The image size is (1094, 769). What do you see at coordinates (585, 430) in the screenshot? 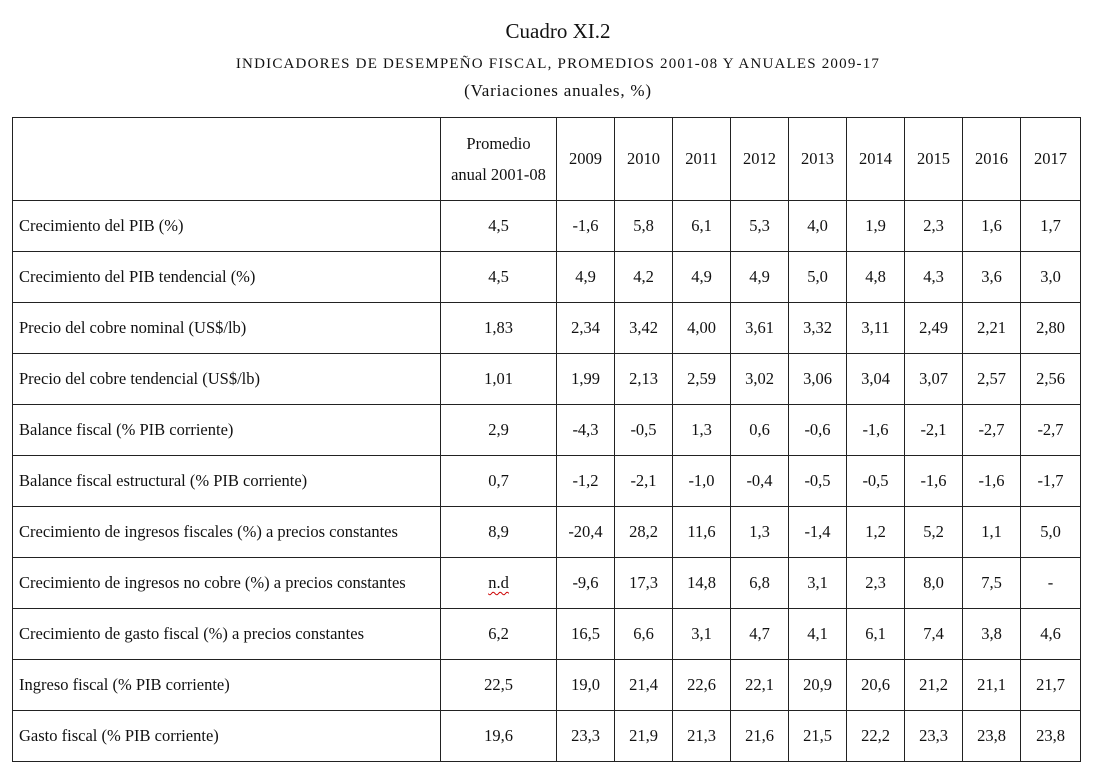
I see `row-year-value: -4,3` at bounding box center [585, 430].